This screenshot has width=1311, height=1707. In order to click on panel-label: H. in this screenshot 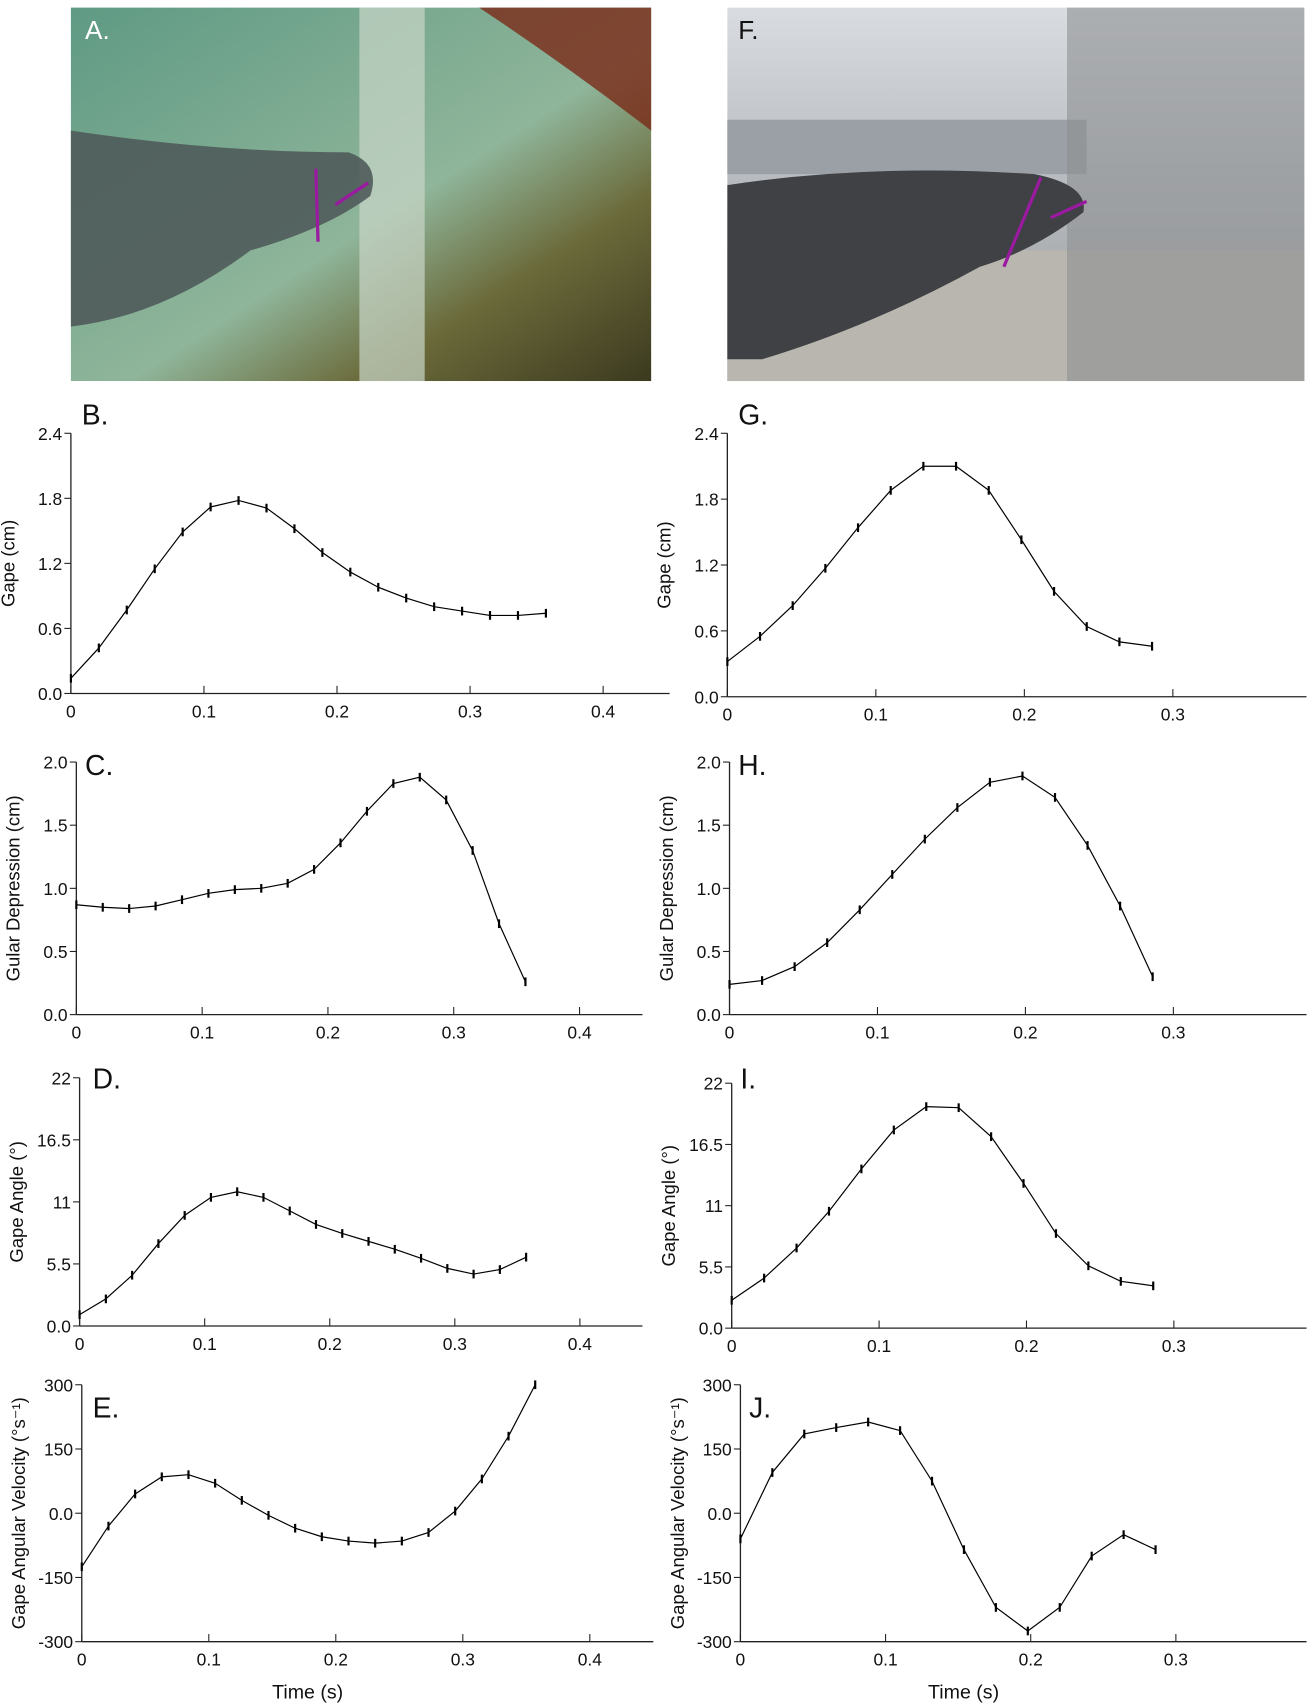, I will do `click(752, 765)`.